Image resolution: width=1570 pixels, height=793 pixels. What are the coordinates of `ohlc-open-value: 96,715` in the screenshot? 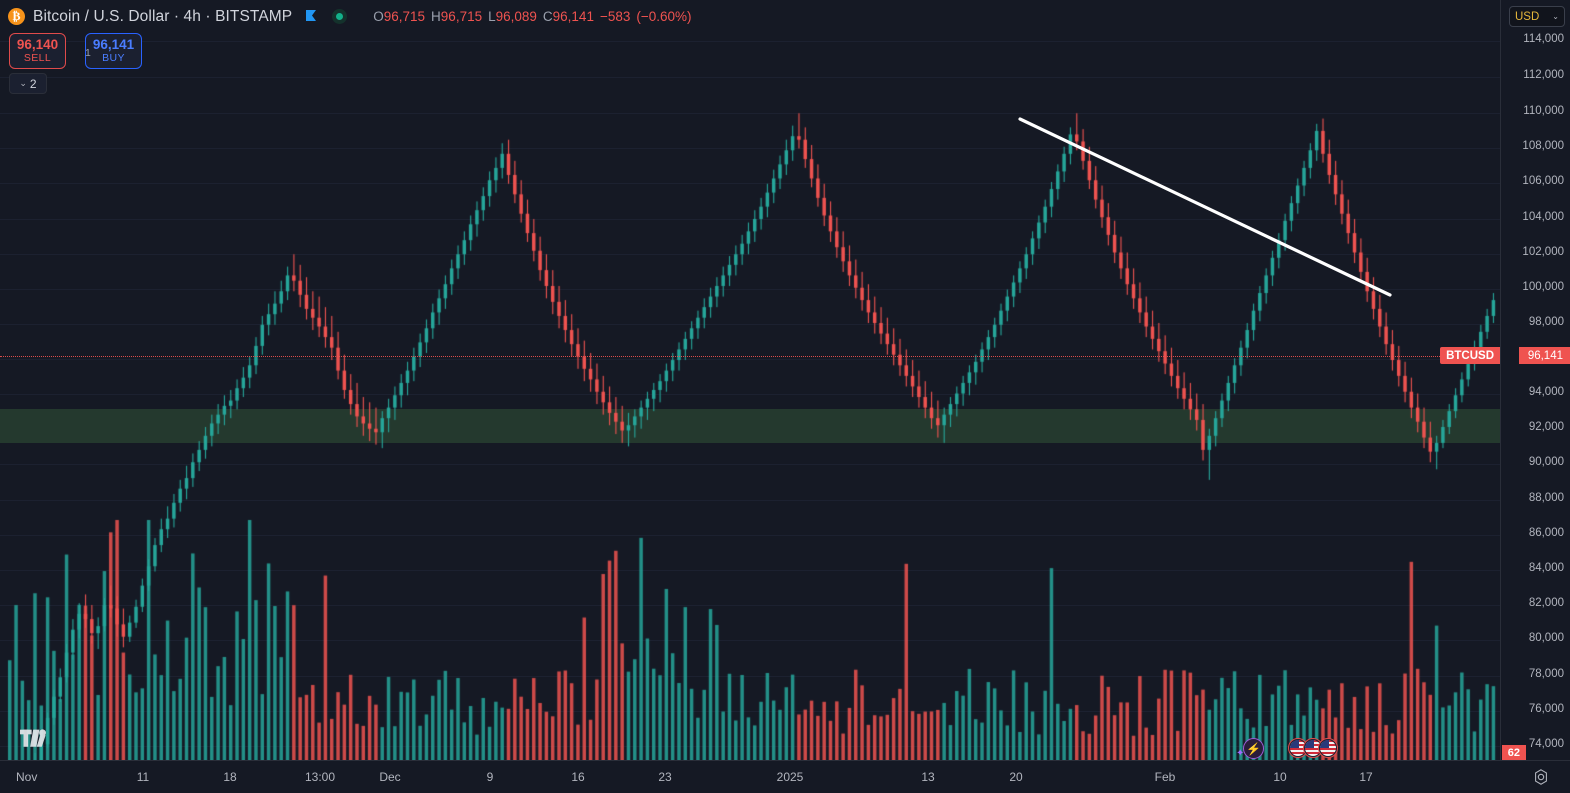 It's located at (404, 16).